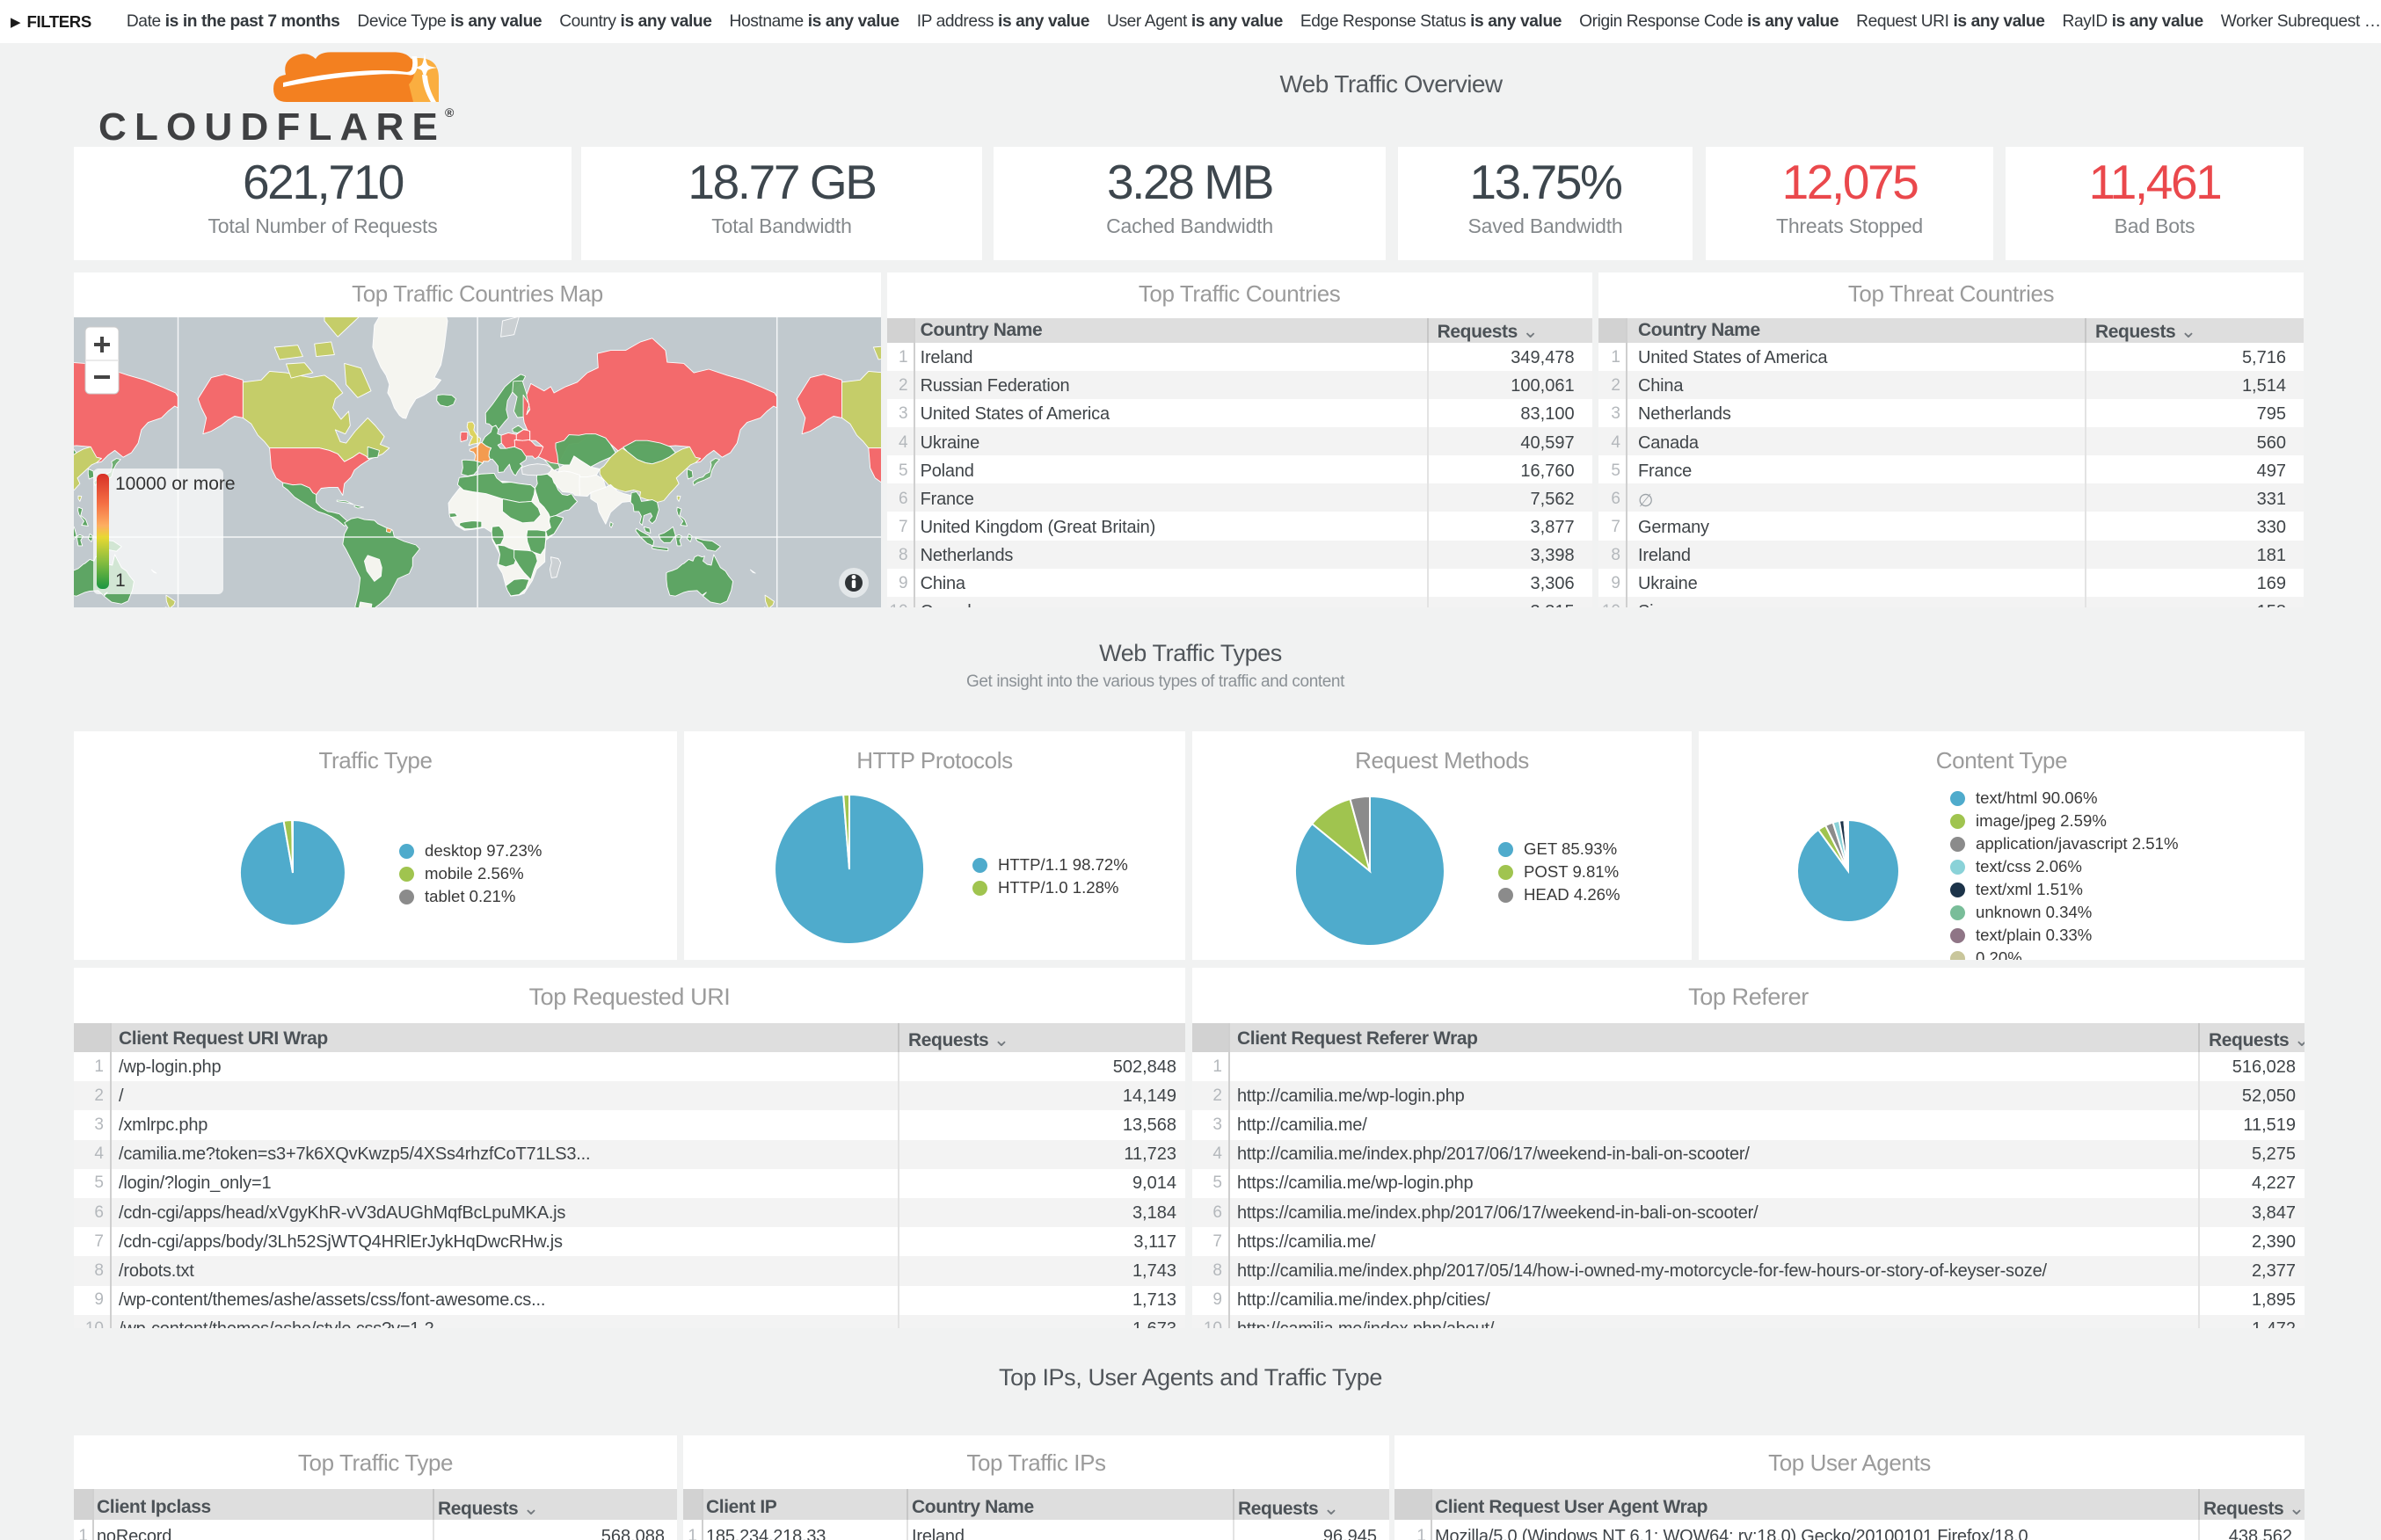 This screenshot has width=2381, height=1540. I want to click on svg-text: 1, so click(121, 580).